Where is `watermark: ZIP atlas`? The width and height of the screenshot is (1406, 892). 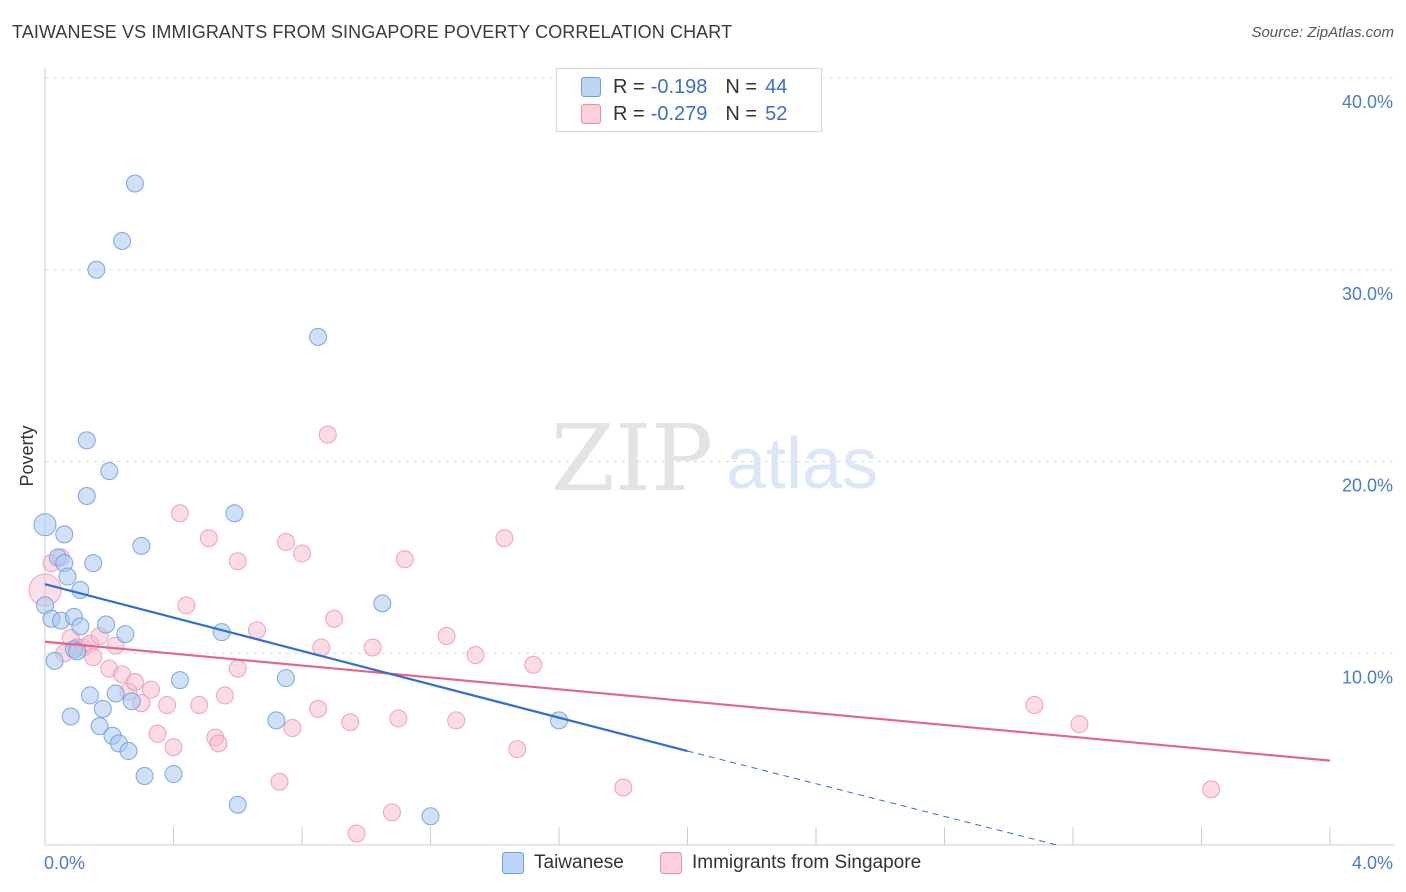 watermark: ZIP atlas is located at coordinates (714, 458).